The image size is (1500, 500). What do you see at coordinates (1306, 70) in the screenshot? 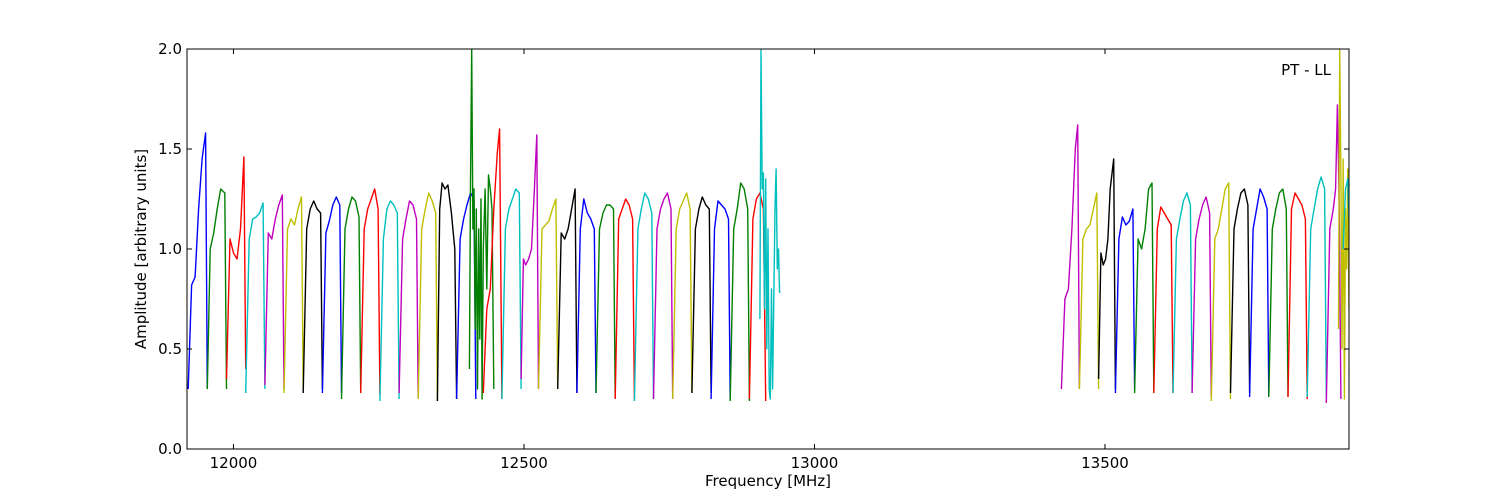
I see `panel-annotation: PT - LL` at bounding box center [1306, 70].